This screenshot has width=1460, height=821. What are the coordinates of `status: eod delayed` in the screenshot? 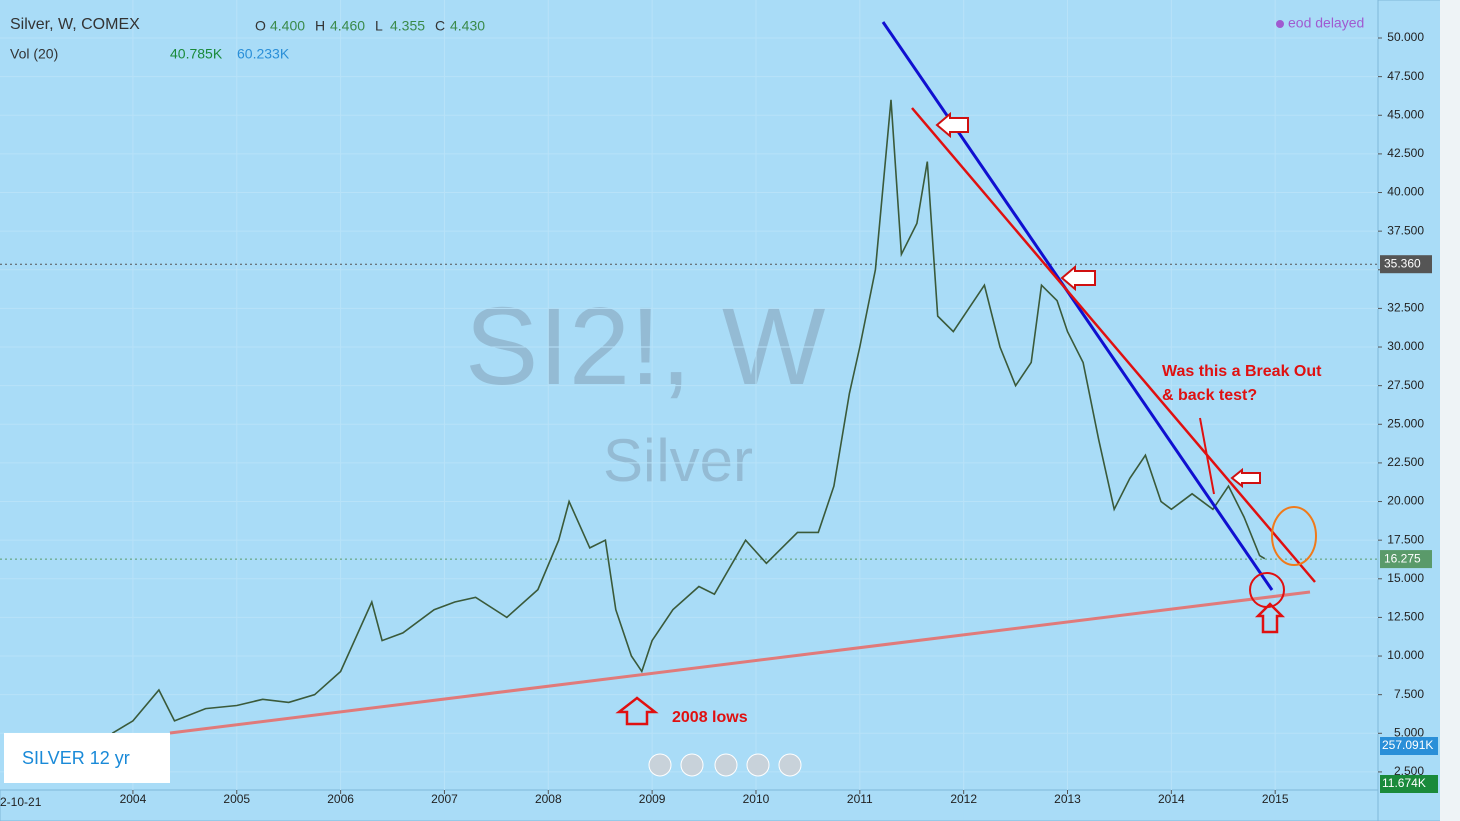 It's located at (1326, 23).